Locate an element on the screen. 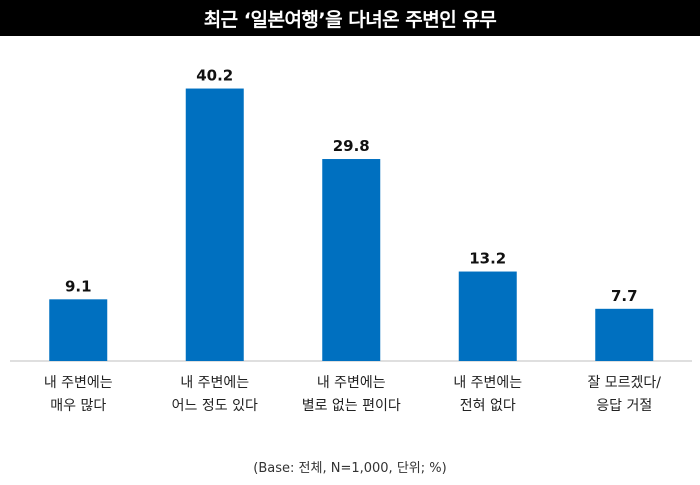  category-label-4-line-1: 내 주변에는 is located at coordinates (487, 383).